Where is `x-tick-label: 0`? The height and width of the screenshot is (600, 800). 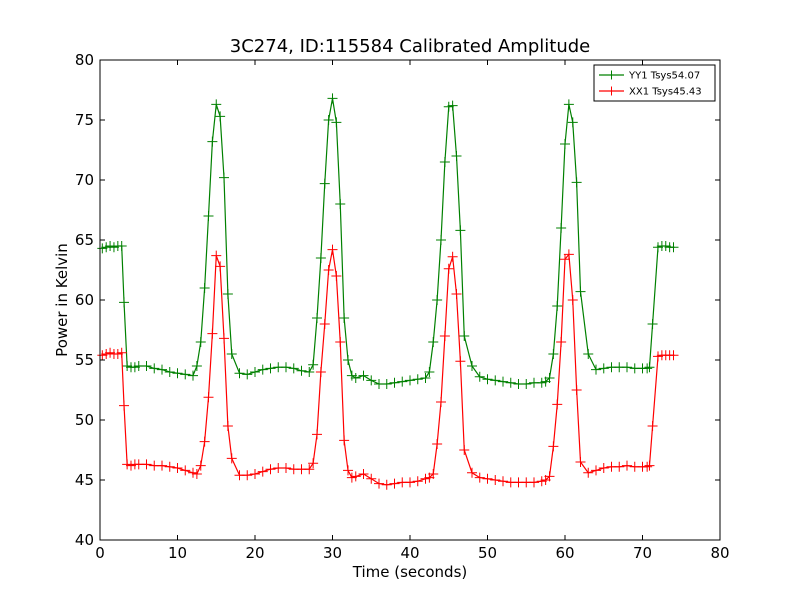 x-tick-label: 0 is located at coordinates (100, 553).